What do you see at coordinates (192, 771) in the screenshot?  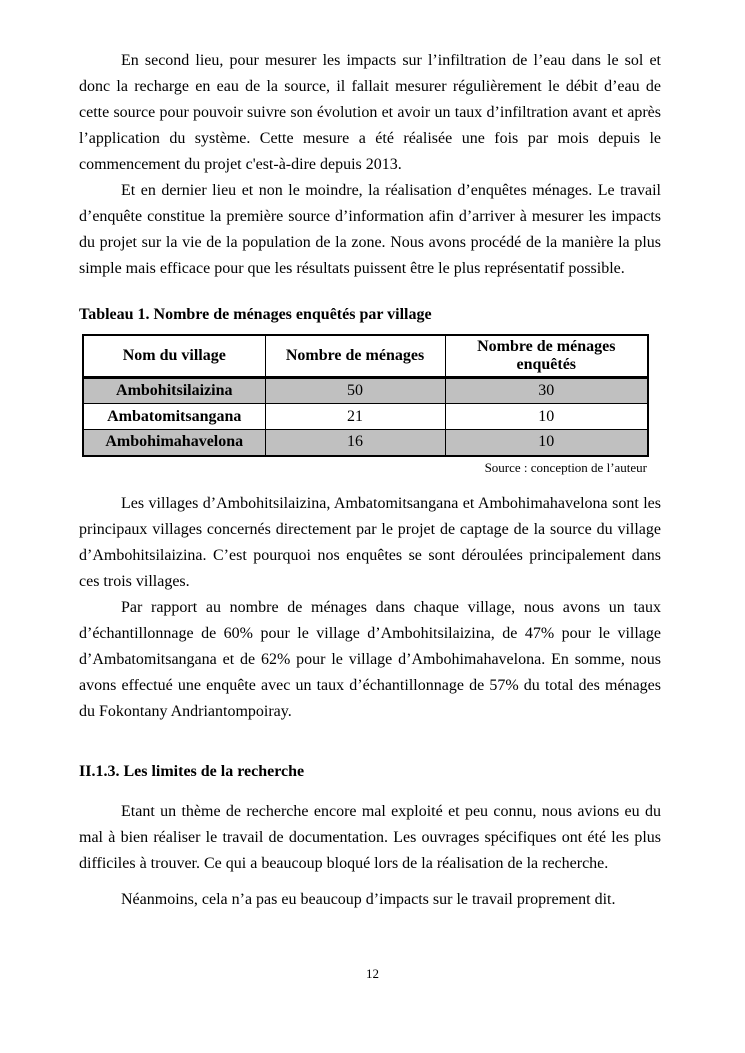 I see `section-heading: II.1.3. Les limites de la recherche` at bounding box center [192, 771].